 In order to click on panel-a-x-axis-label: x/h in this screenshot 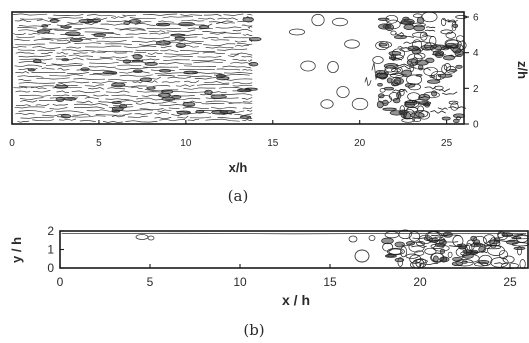, I will do `click(238, 167)`.